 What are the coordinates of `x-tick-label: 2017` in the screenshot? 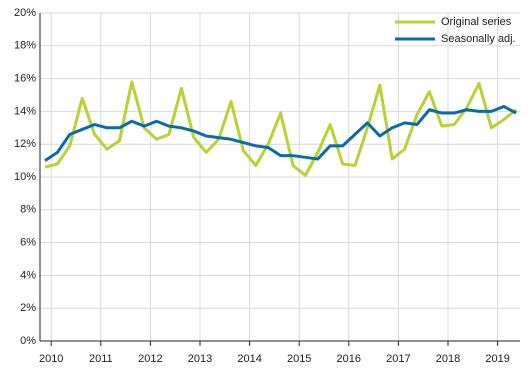 It's located at (398, 359).